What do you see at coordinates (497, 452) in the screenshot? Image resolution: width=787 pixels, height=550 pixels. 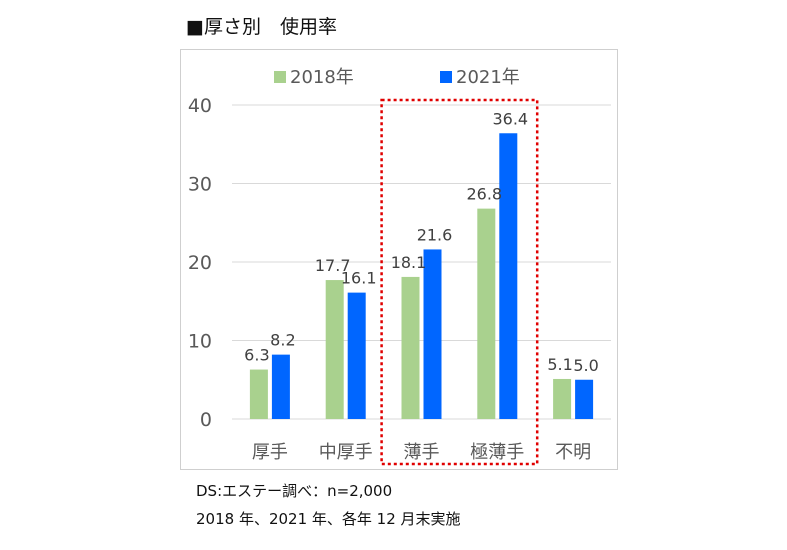 I see `x-tick-label: 極薄手` at bounding box center [497, 452].